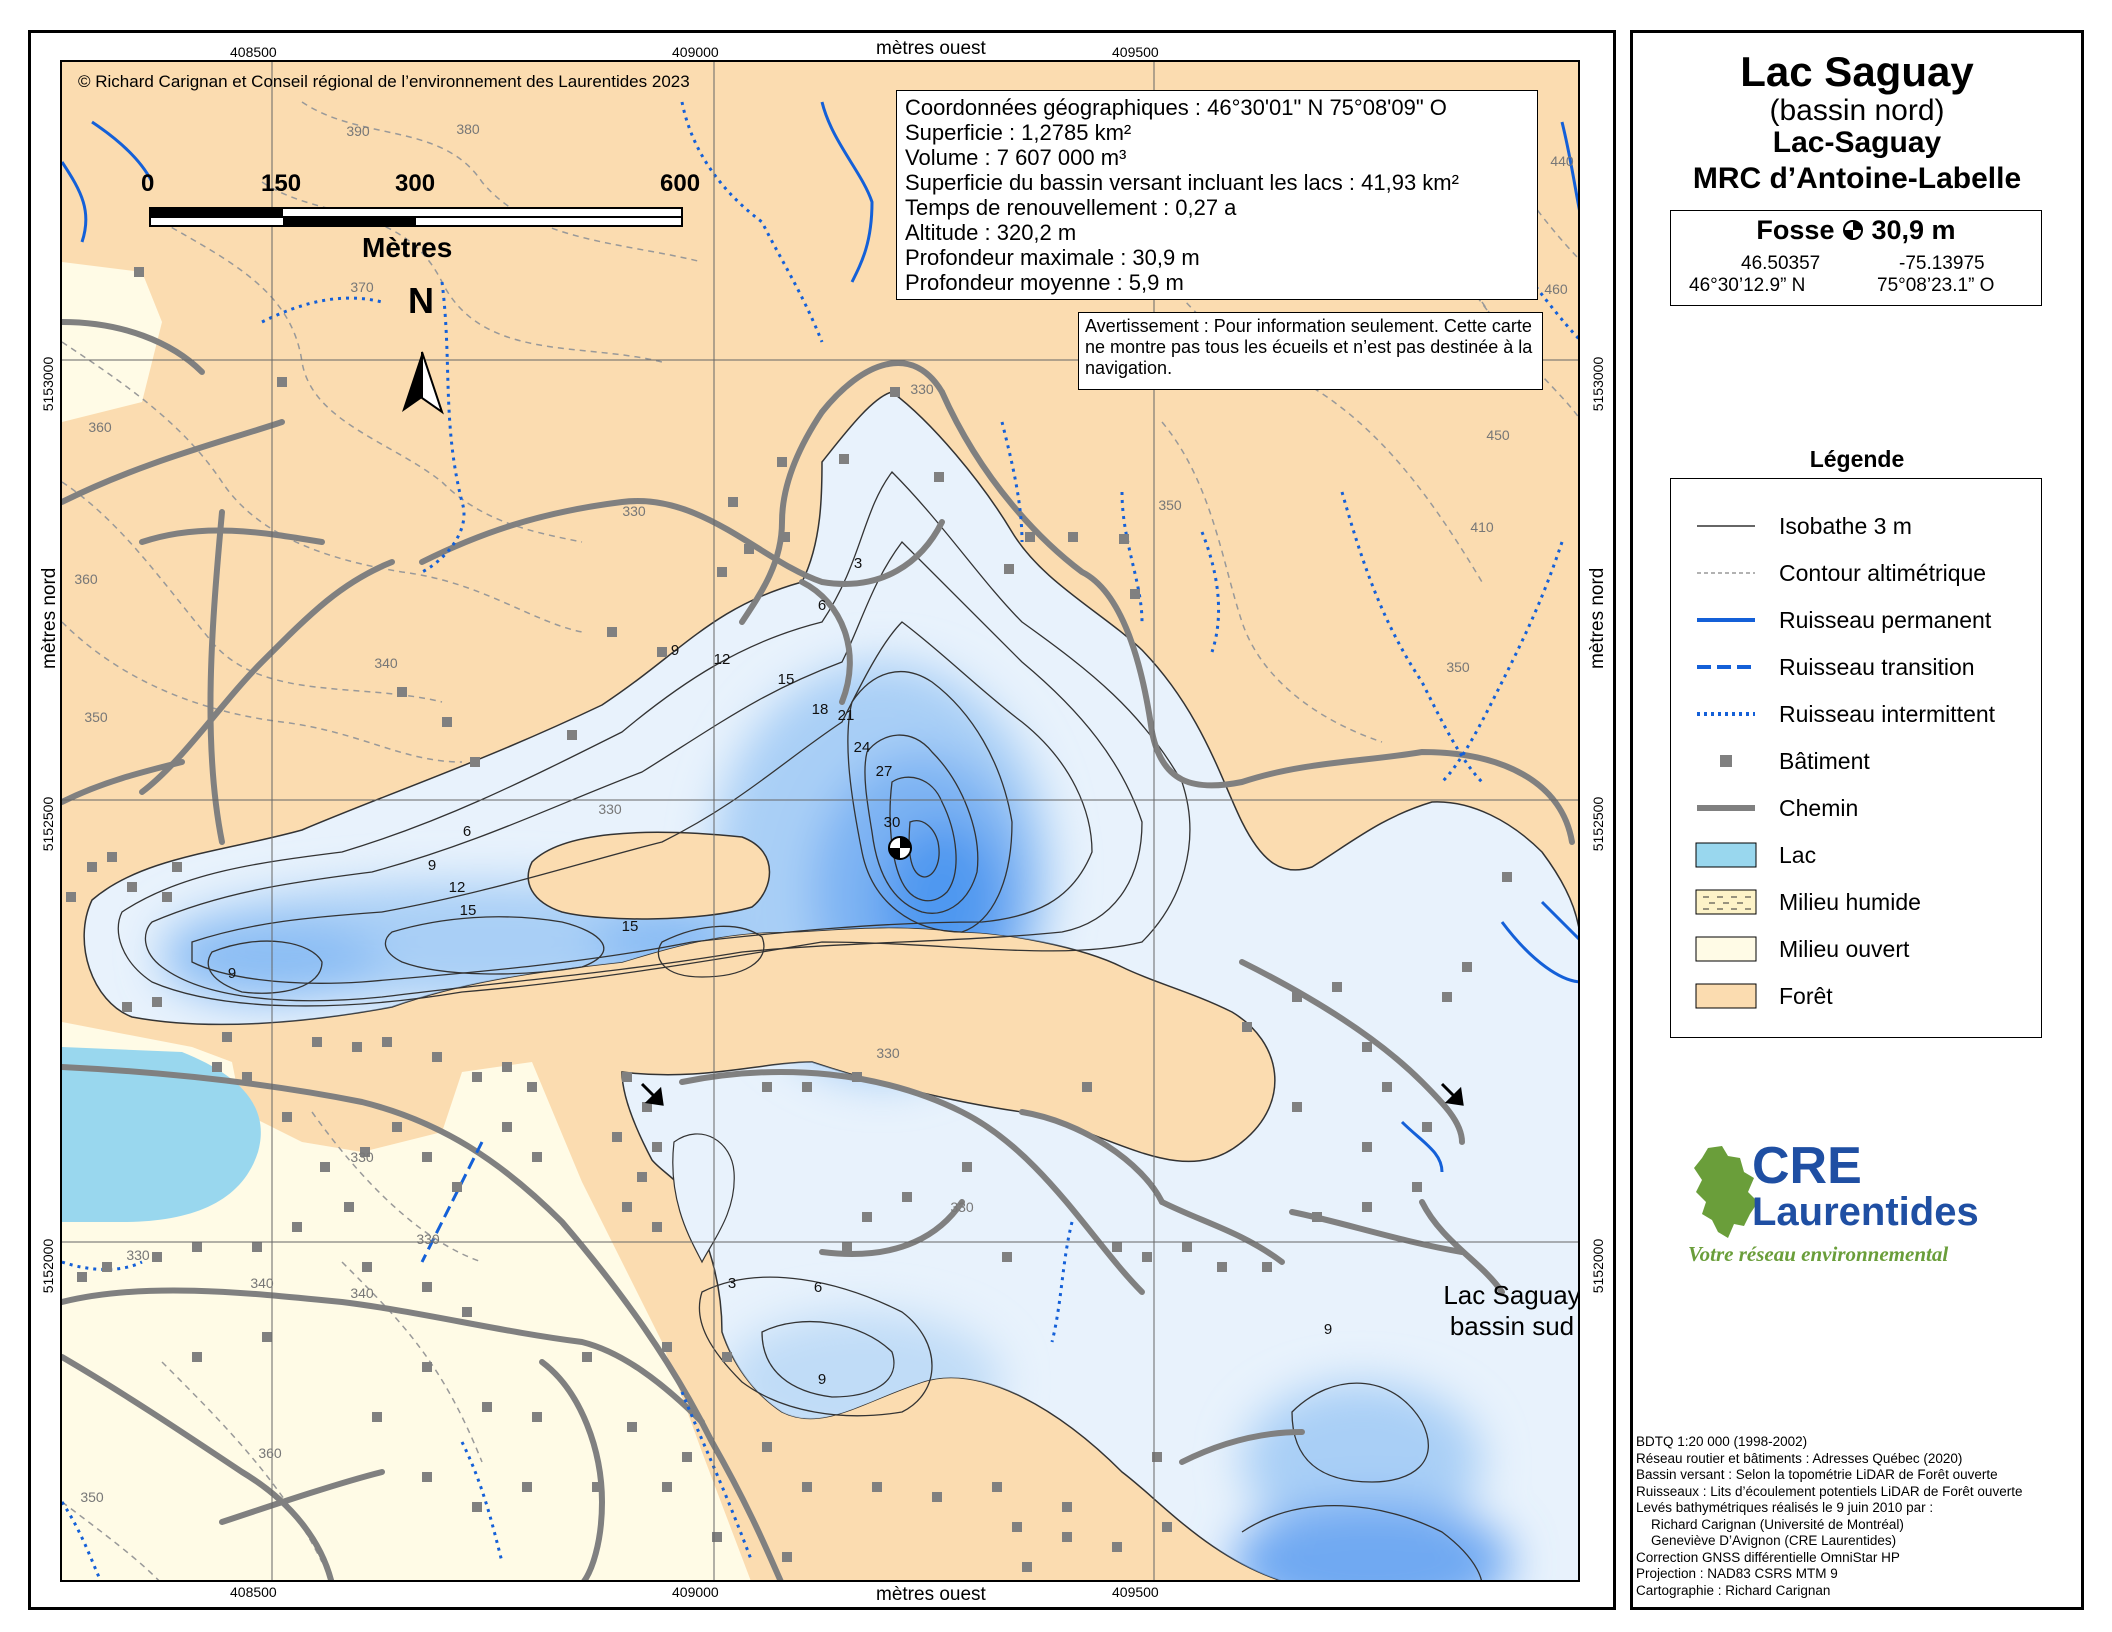 Image resolution: width=2112 pixels, height=1632 pixels. I want to click on legend-item: Ruisseau transition, so click(1856, 666).